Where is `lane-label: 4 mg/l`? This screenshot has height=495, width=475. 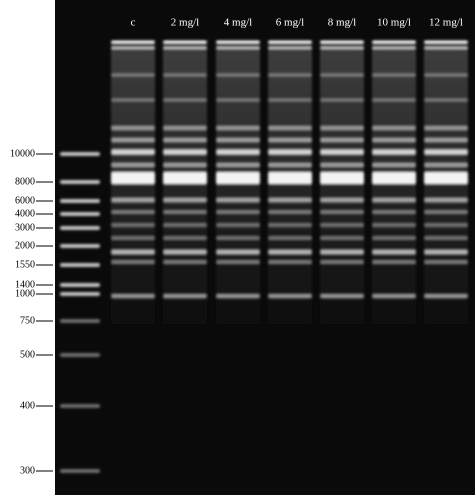
lane-label: 4 mg/l is located at coordinates (238, 23).